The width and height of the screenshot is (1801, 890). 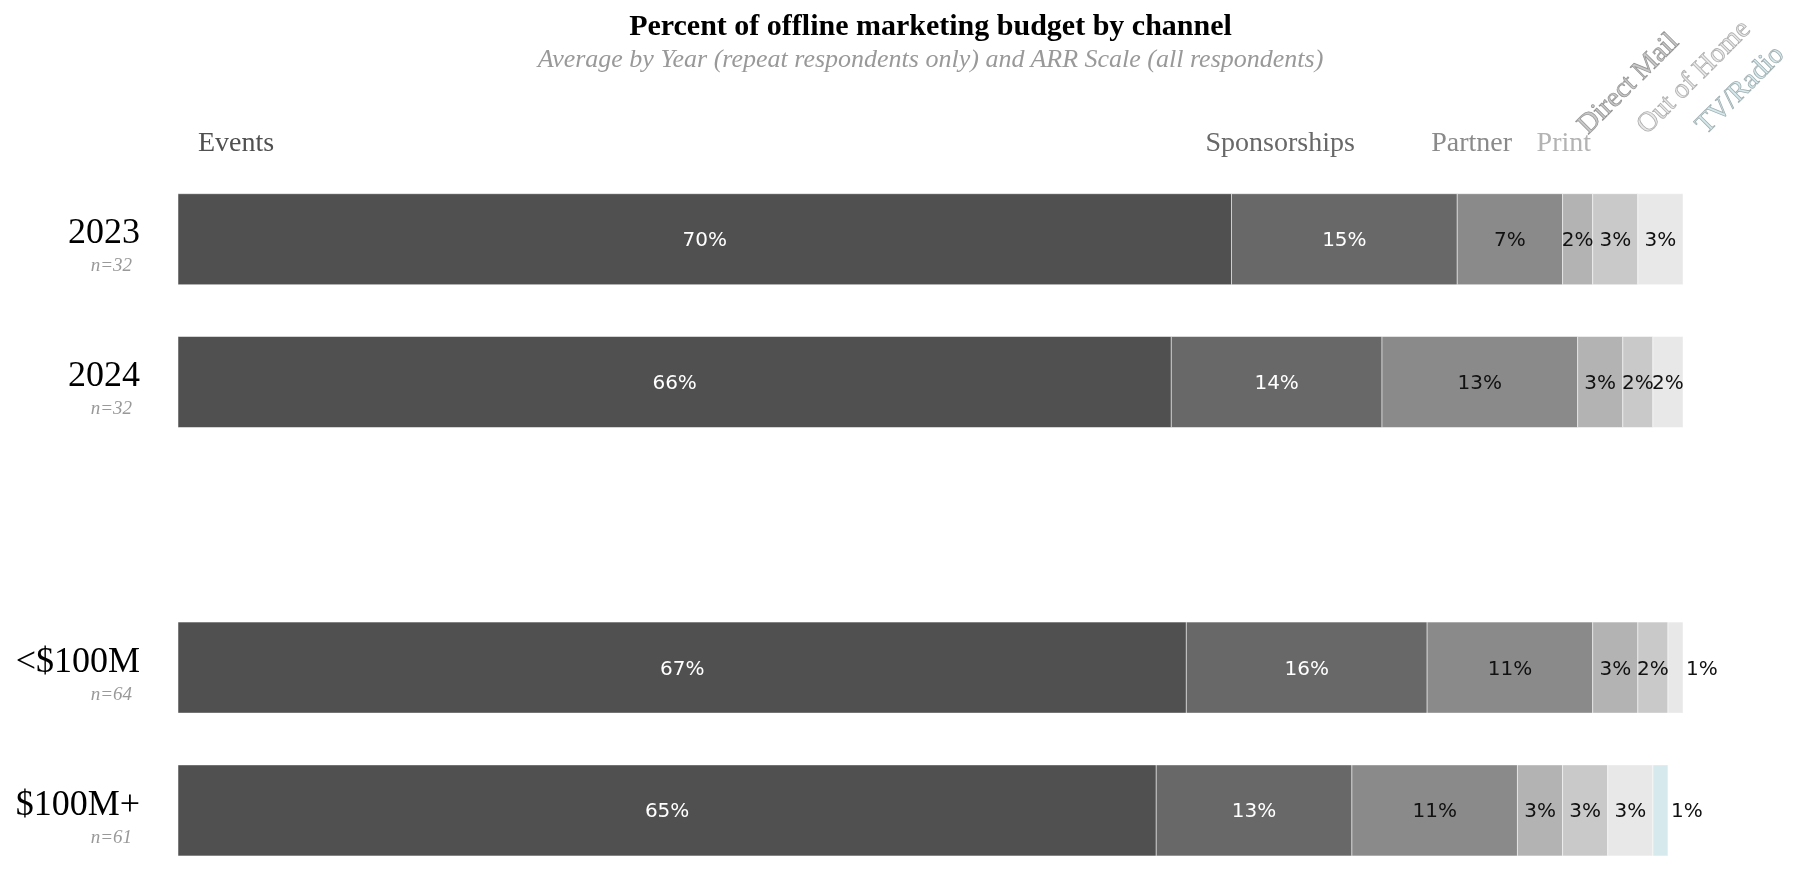 What do you see at coordinates (682, 667) in the screenshot?
I see `data-label: 67%` at bounding box center [682, 667].